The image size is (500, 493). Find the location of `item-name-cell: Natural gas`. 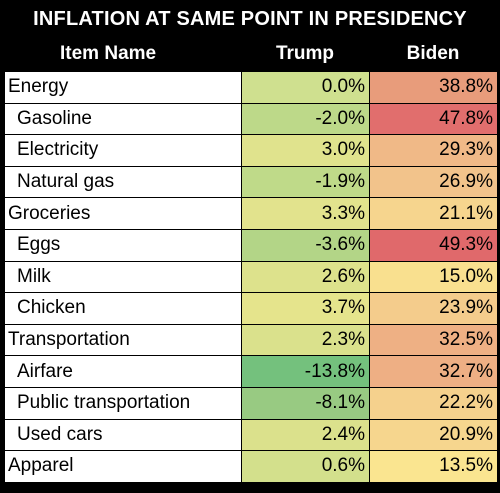

item-name-cell: Natural gas is located at coordinates (123, 182).